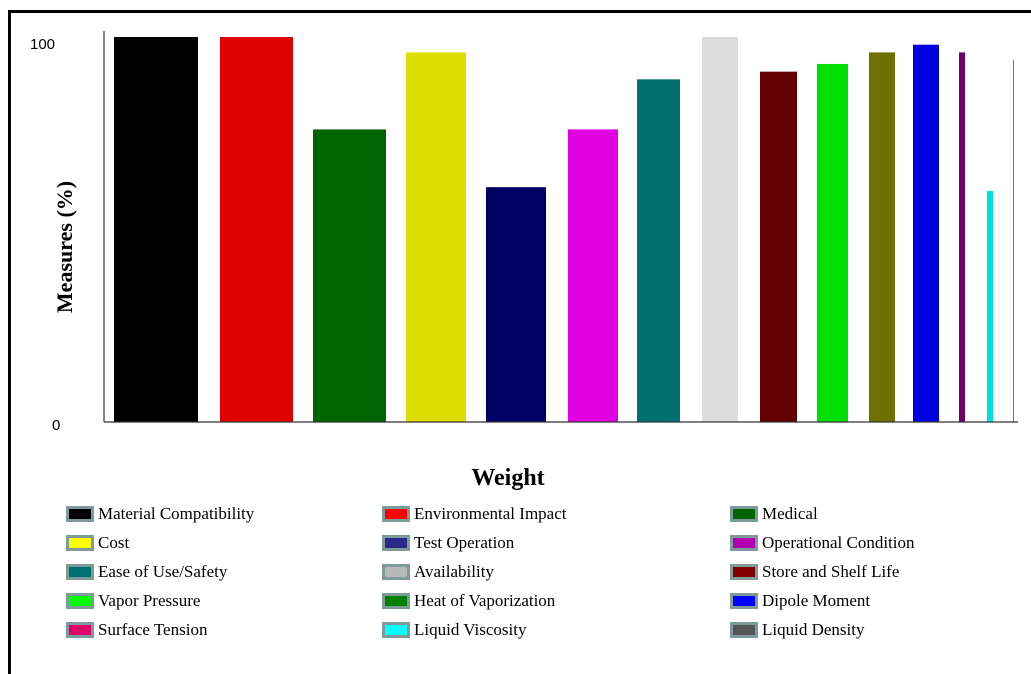  I want to click on legend-item: Liquid Viscosity, so click(454, 630).